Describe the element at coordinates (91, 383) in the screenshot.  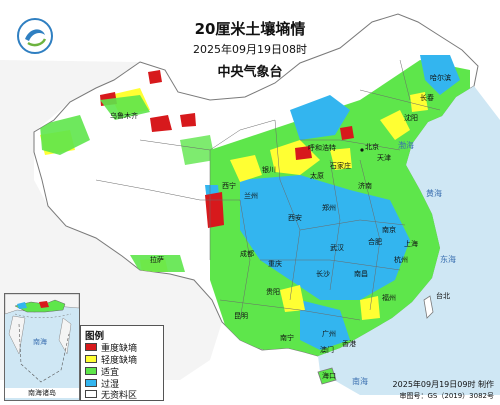
I see `legend-swatch-waterlogged` at that location.